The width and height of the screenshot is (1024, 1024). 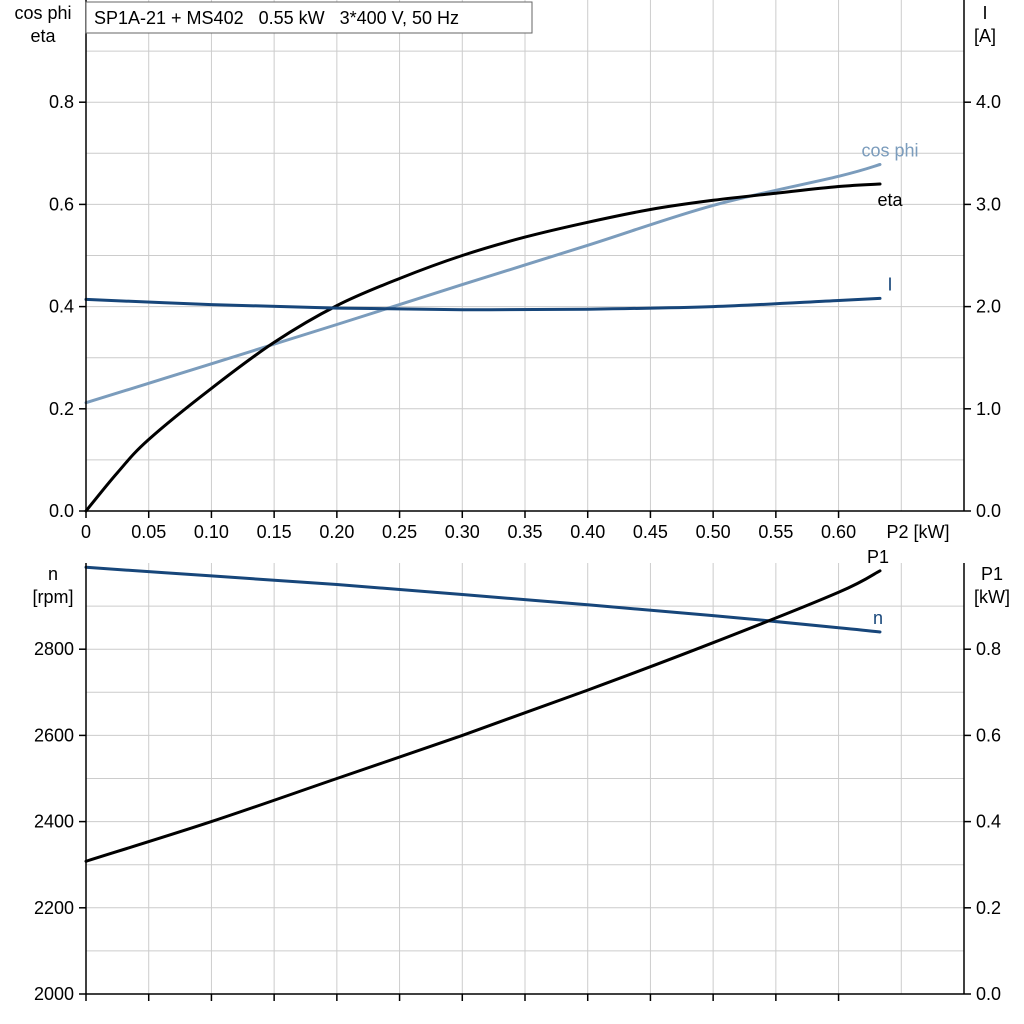 I want to click on top-right-axis-label-line1: I, so click(x=984, y=13).